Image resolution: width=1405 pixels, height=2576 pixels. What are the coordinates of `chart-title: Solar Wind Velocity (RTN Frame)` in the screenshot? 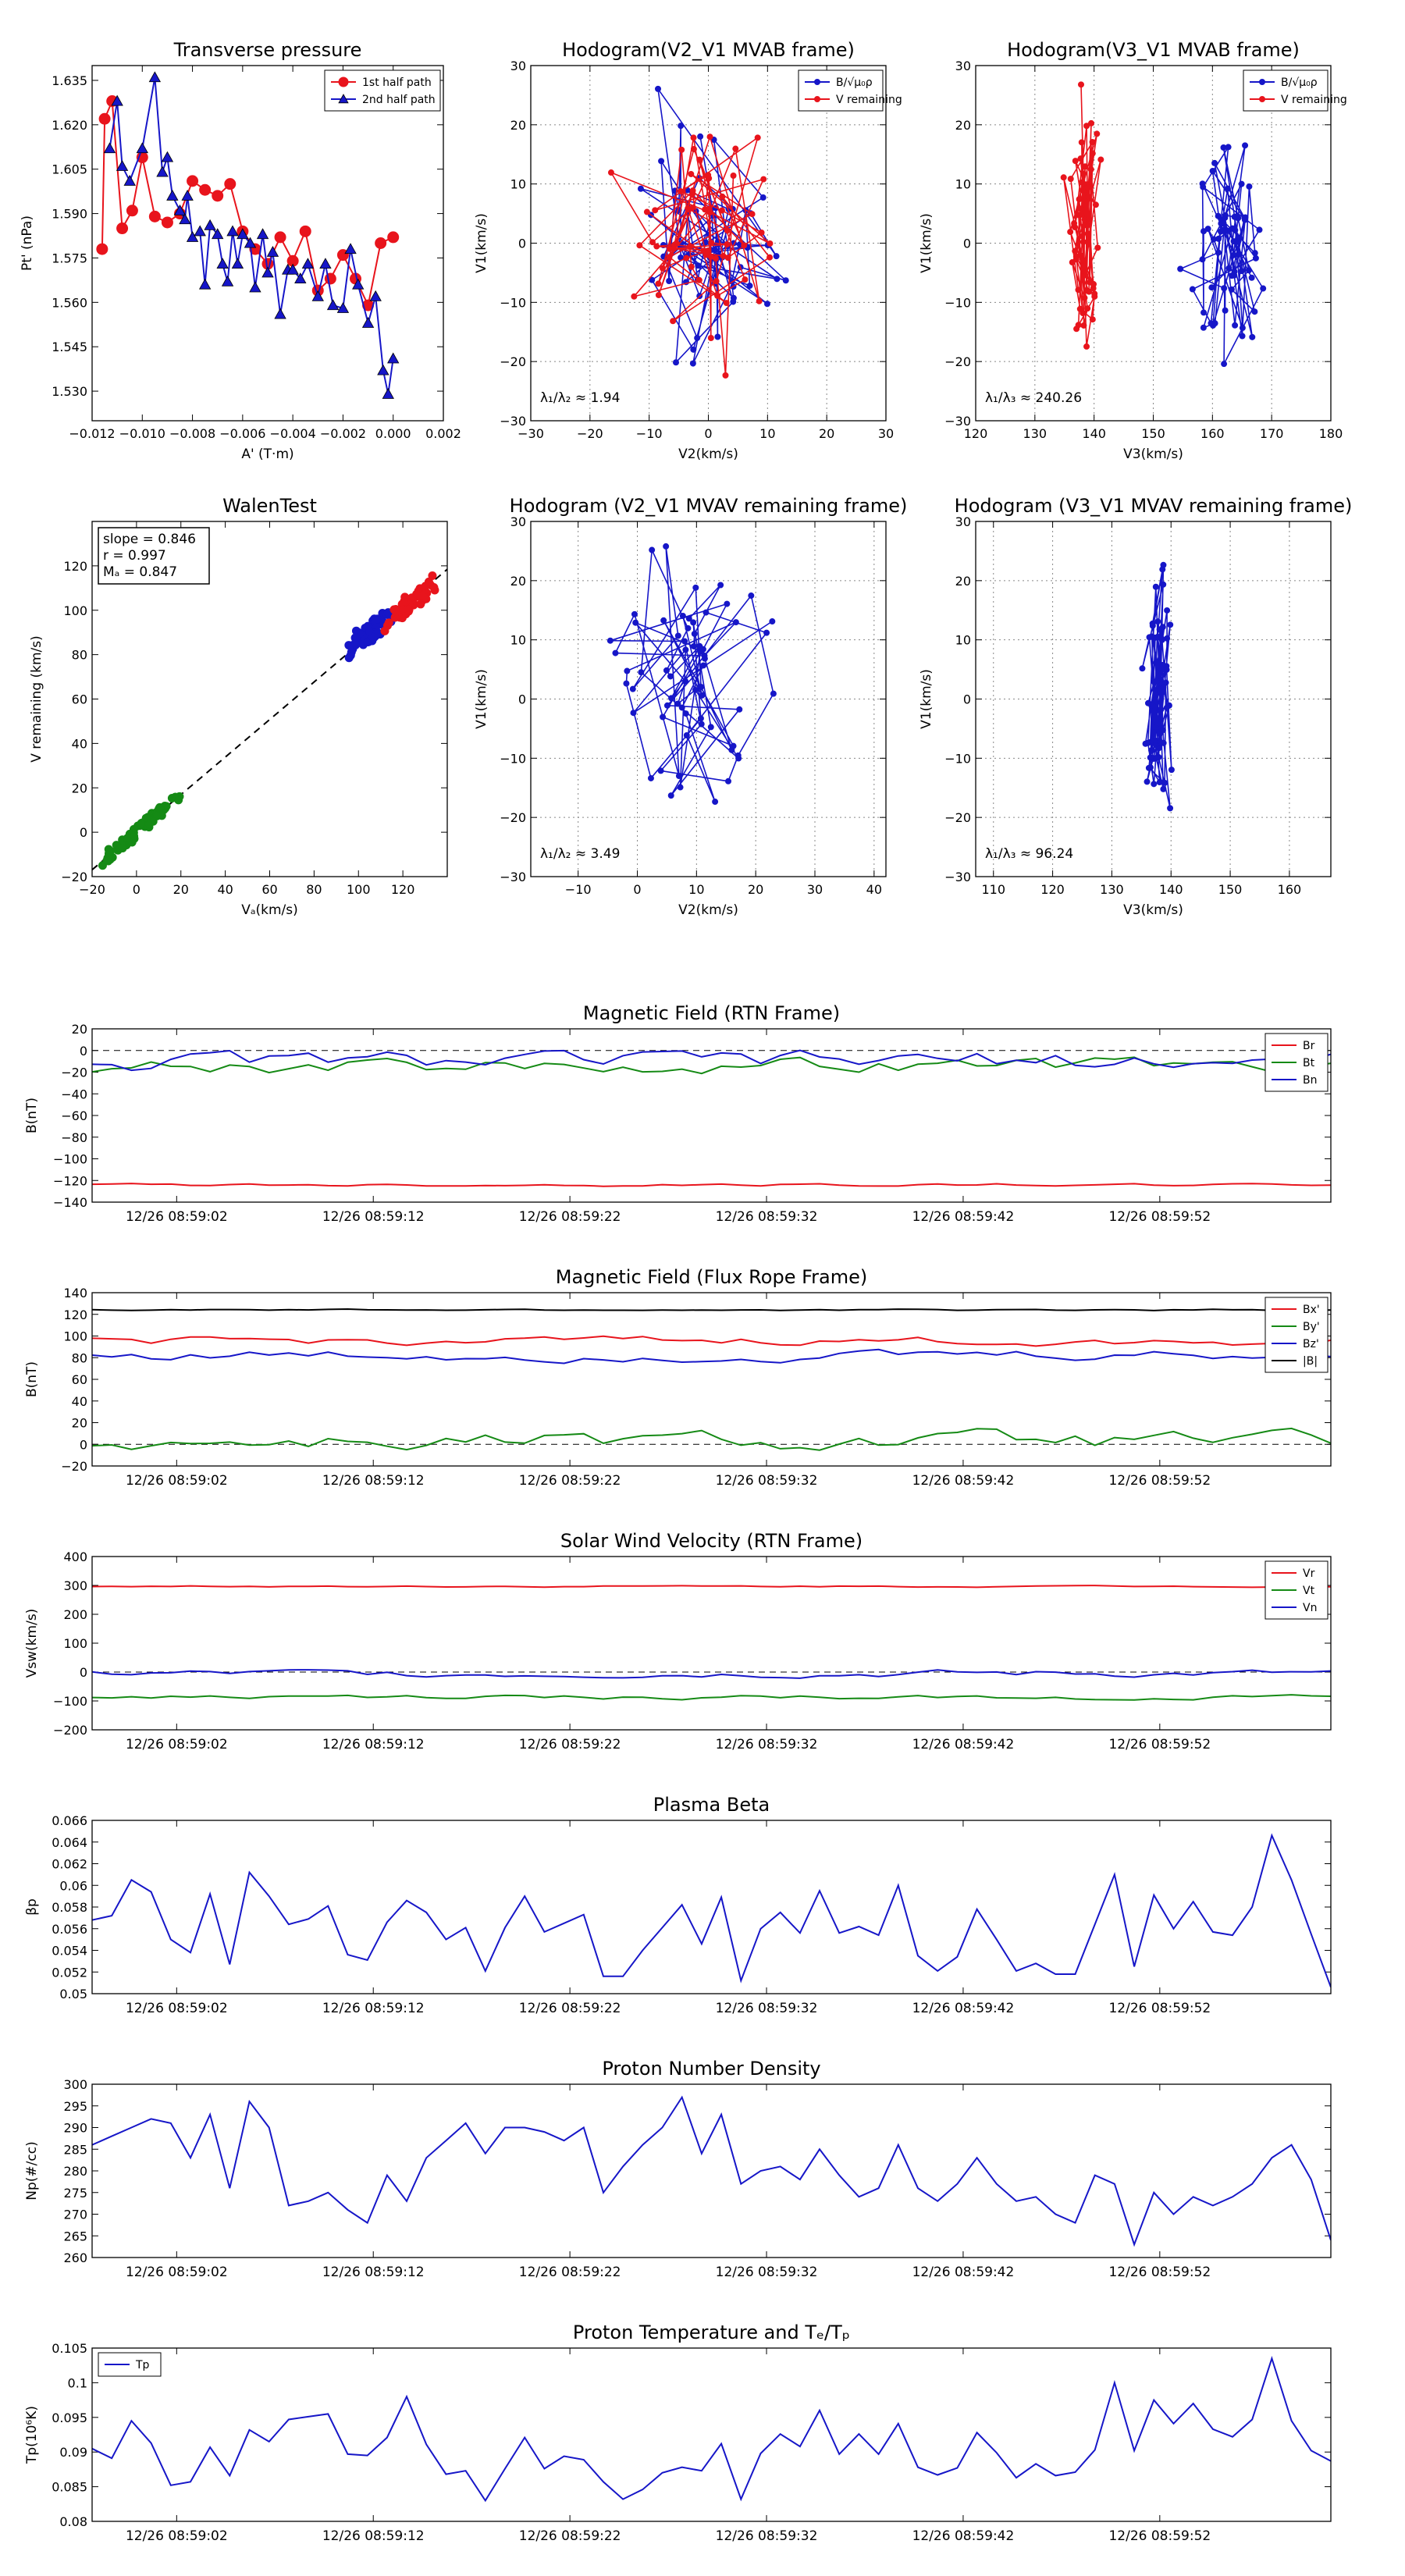 It's located at (712, 1541).